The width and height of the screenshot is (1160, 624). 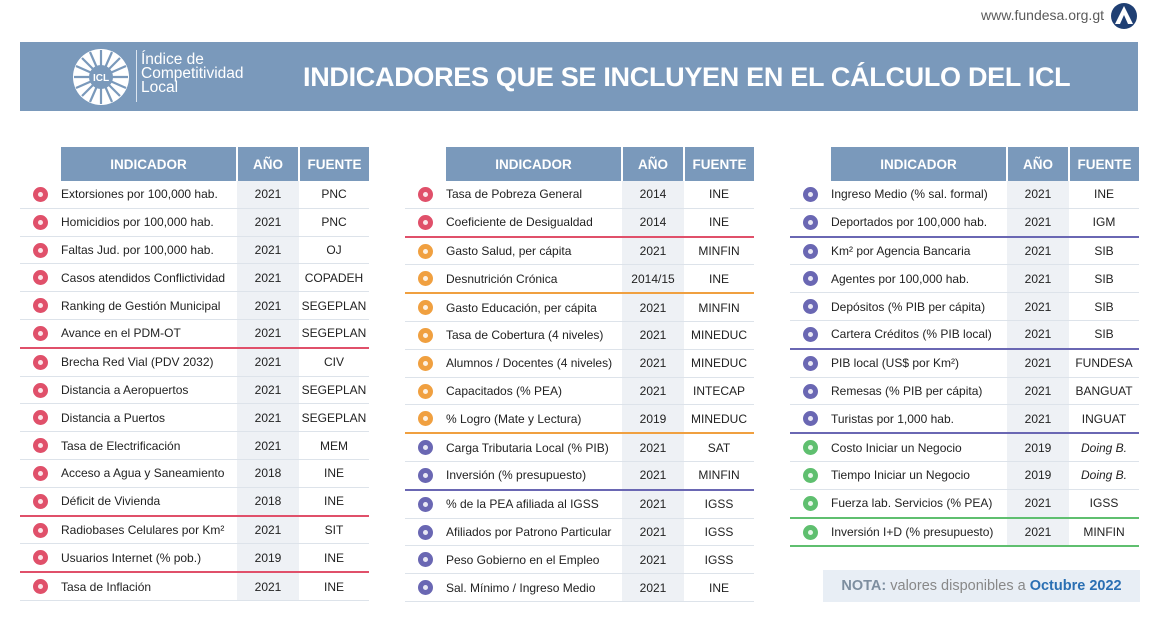 I want to click on table-row: Remesas (% PIB per cápita) 2021 BANGUAT, so click(x=964, y=391).